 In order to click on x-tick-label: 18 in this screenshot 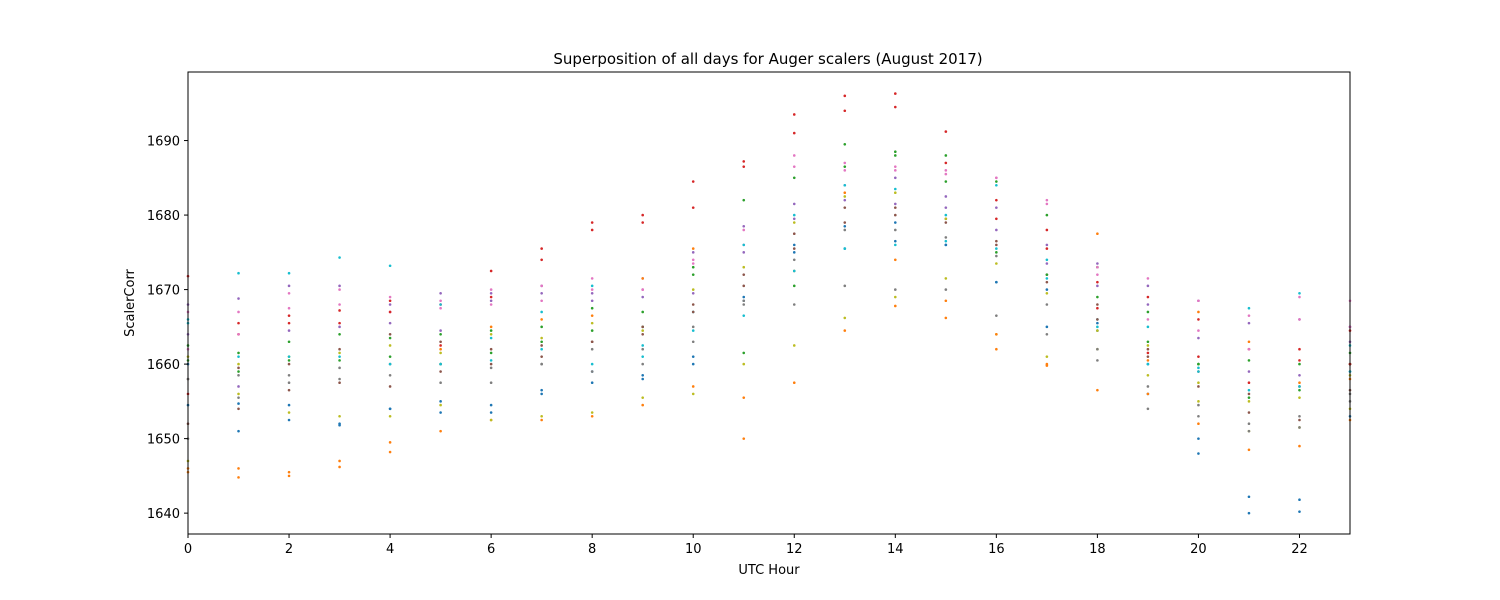, I will do `click(1097, 549)`.